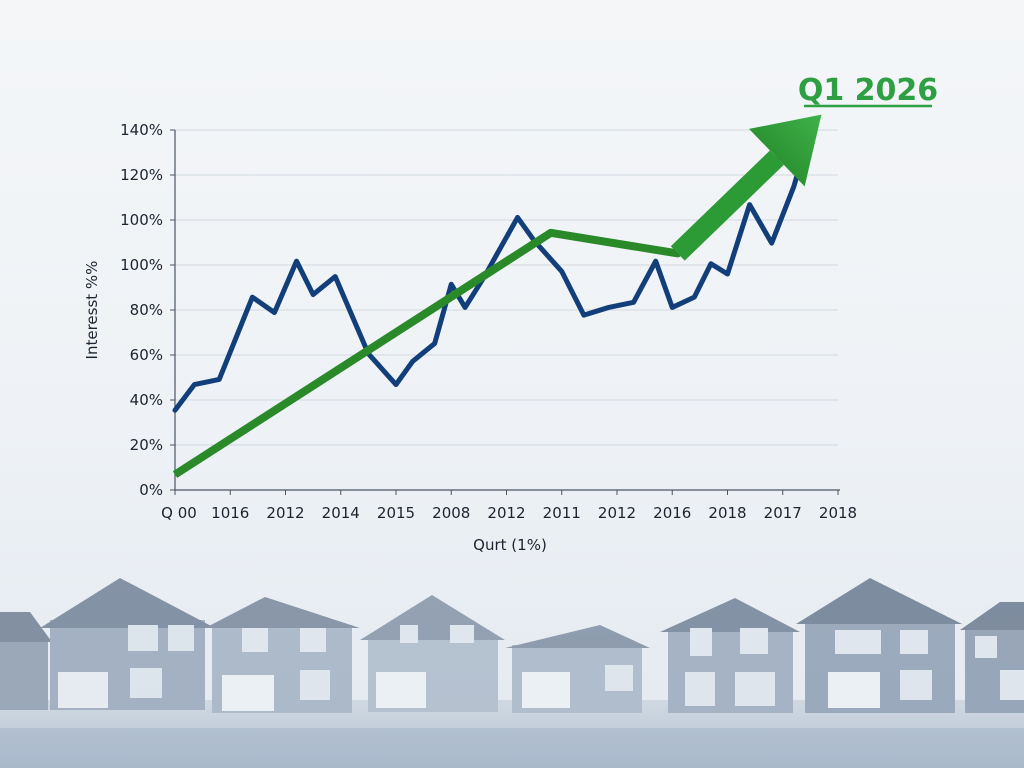 This screenshot has height=768, width=1024. I want to click on trend-arrowhead, so click(785, 150).